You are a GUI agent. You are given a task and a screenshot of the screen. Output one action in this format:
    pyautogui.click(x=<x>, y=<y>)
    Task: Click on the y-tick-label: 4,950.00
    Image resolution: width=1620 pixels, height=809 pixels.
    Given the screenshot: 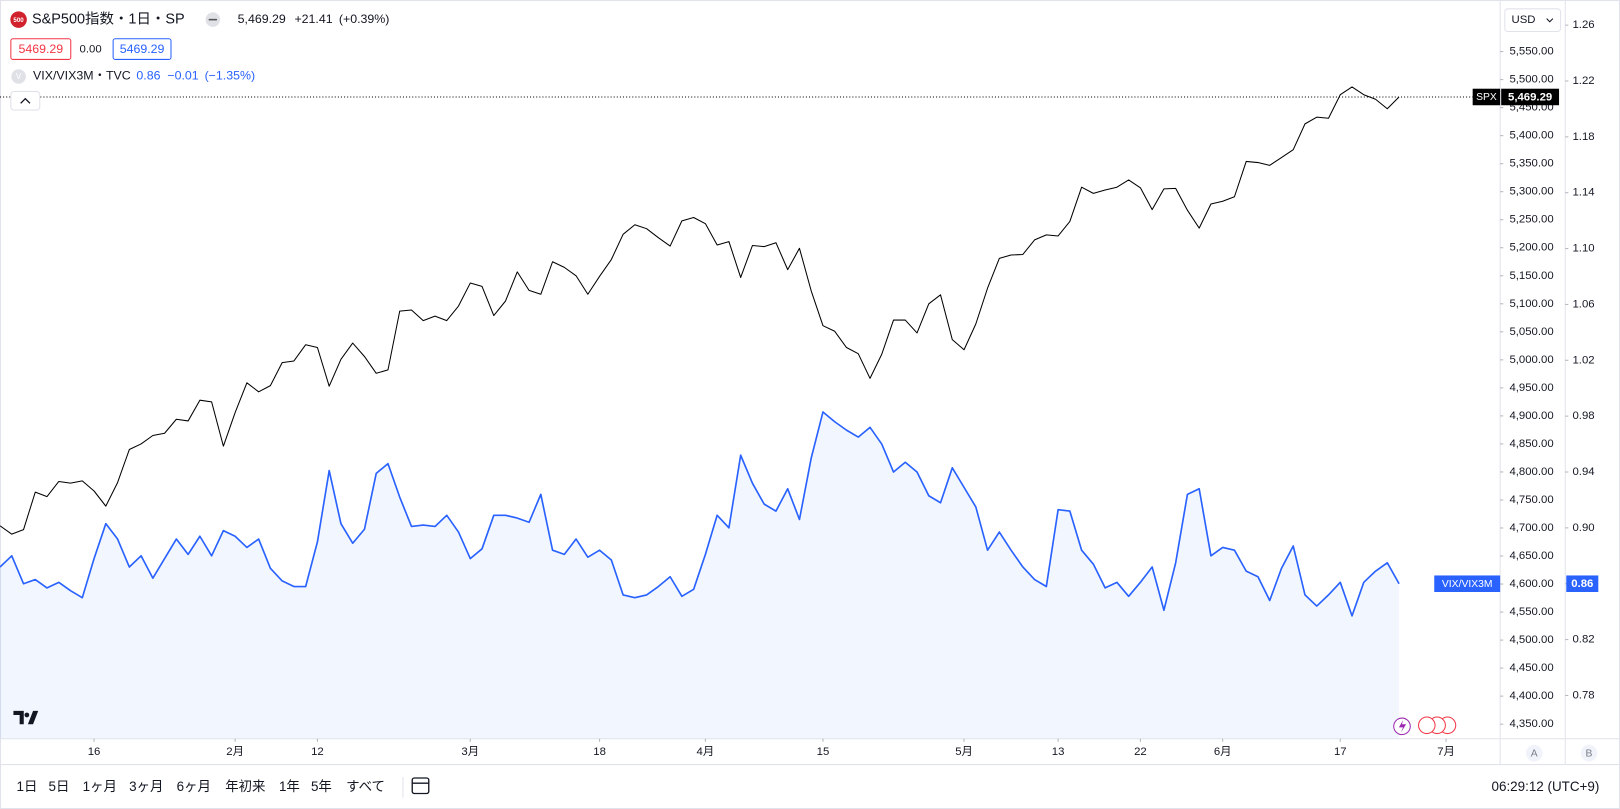 What is the action you would take?
    pyautogui.click(x=1531, y=388)
    